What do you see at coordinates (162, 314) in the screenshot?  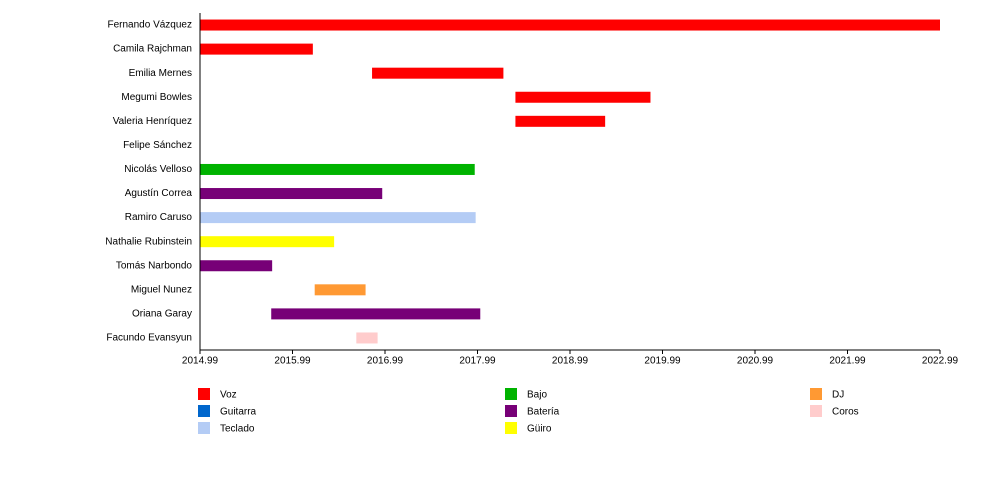 I see `row-label: Oriana Garay` at bounding box center [162, 314].